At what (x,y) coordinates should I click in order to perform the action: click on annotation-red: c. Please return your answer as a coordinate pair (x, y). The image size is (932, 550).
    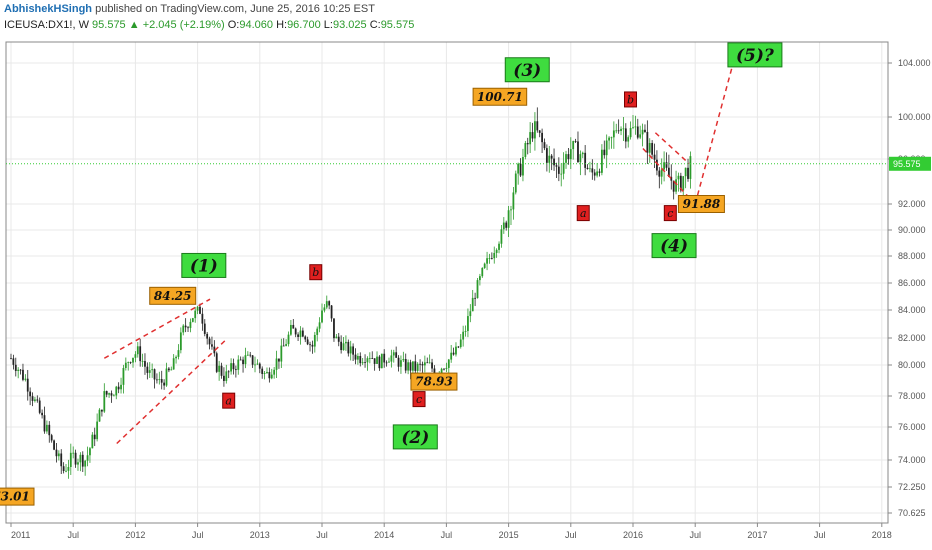
    Looking at the image, I should click on (419, 399).